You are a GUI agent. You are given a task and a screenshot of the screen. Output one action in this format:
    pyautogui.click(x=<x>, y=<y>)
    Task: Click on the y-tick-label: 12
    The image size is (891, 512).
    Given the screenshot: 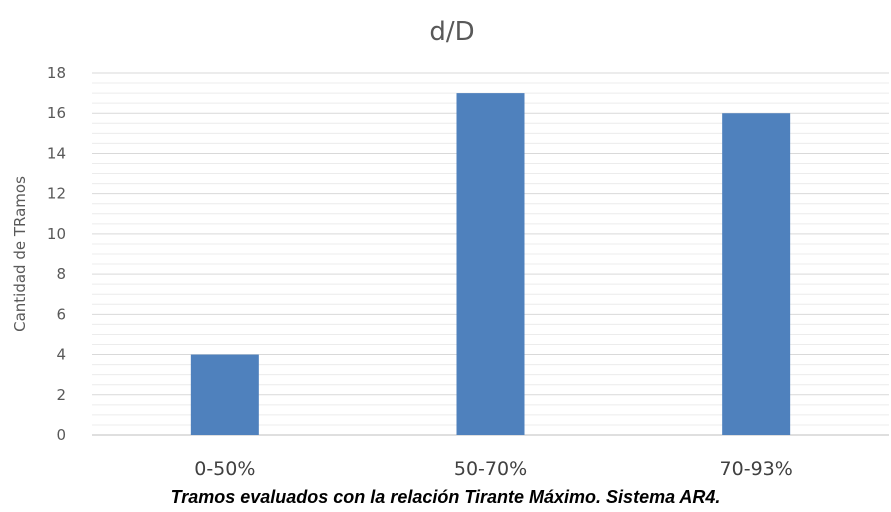 What is the action you would take?
    pyautogui.click(x=56, y=194)
    